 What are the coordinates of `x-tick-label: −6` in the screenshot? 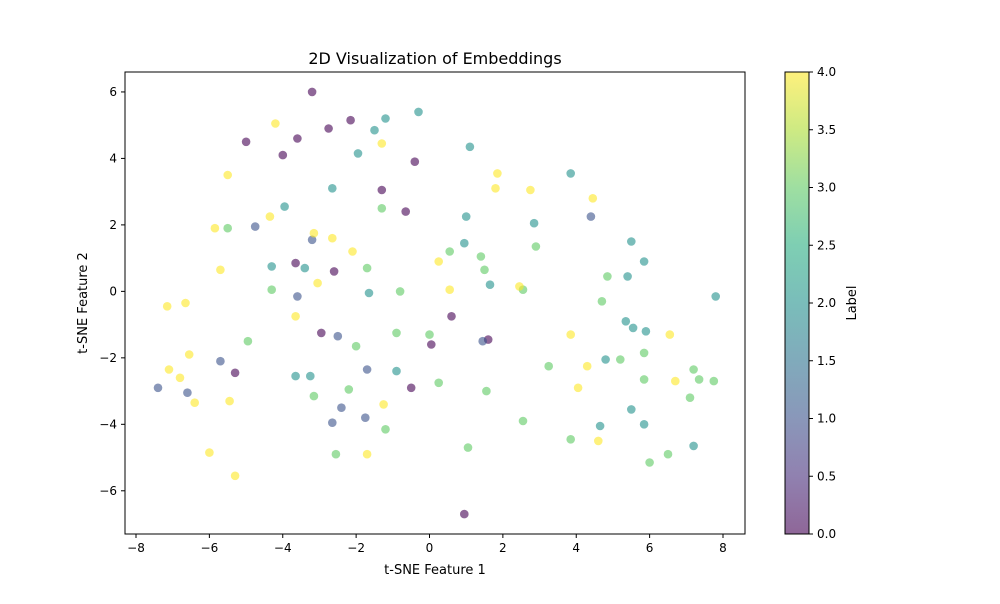 It's located at (210, 548).